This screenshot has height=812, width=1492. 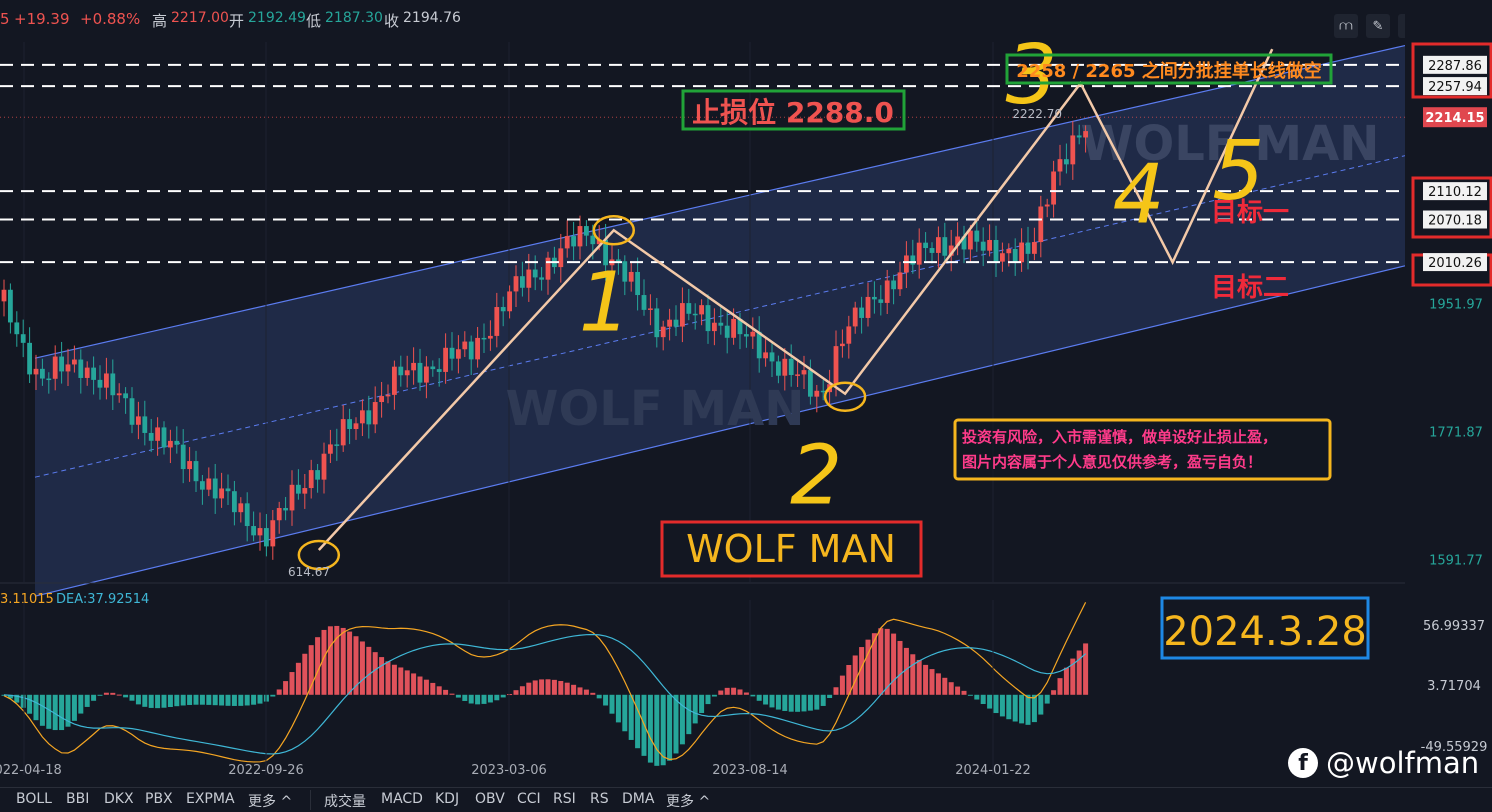 What do you see at coordinates (993, 770) in the screenshot?
I see `time-tick-label: 2024-01-22` at bounding box center [993, 770].